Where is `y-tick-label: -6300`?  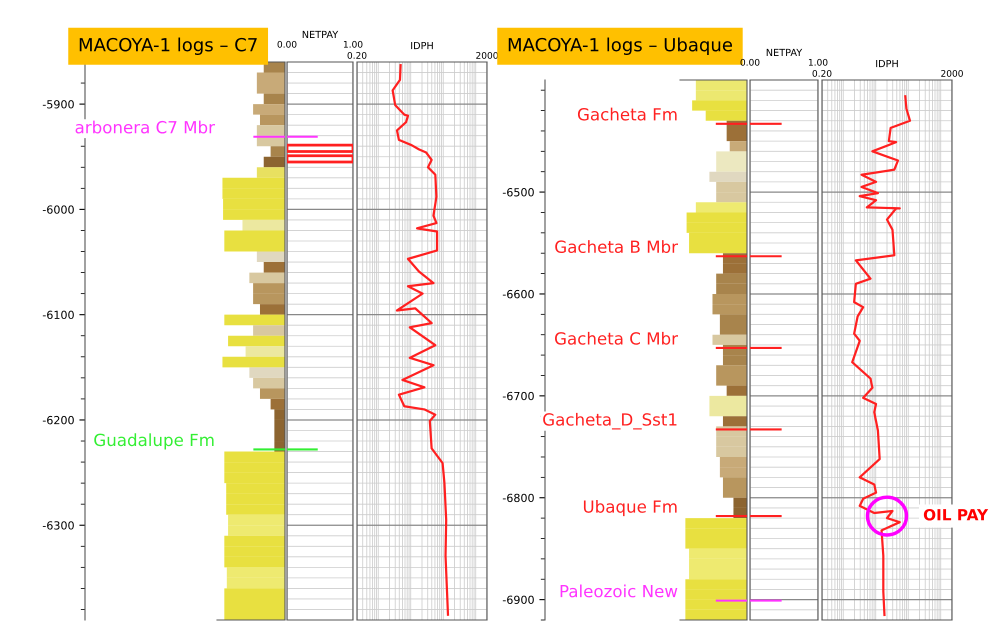
y-tick-label: -6300 is located at coordinates (58, 525).